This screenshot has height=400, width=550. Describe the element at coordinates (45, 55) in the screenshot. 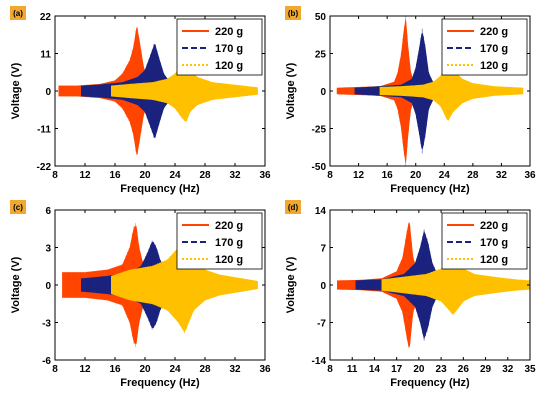

I see `y-tick-label: 11` at that location.